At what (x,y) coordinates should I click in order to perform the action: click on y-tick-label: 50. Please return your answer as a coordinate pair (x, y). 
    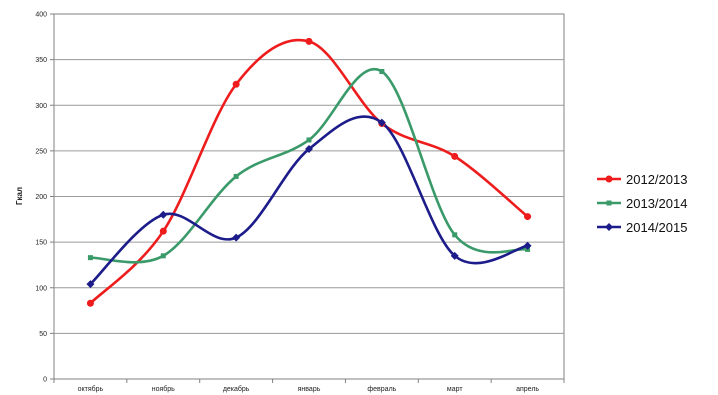
    Looking at the image, I should click on (43, 334).